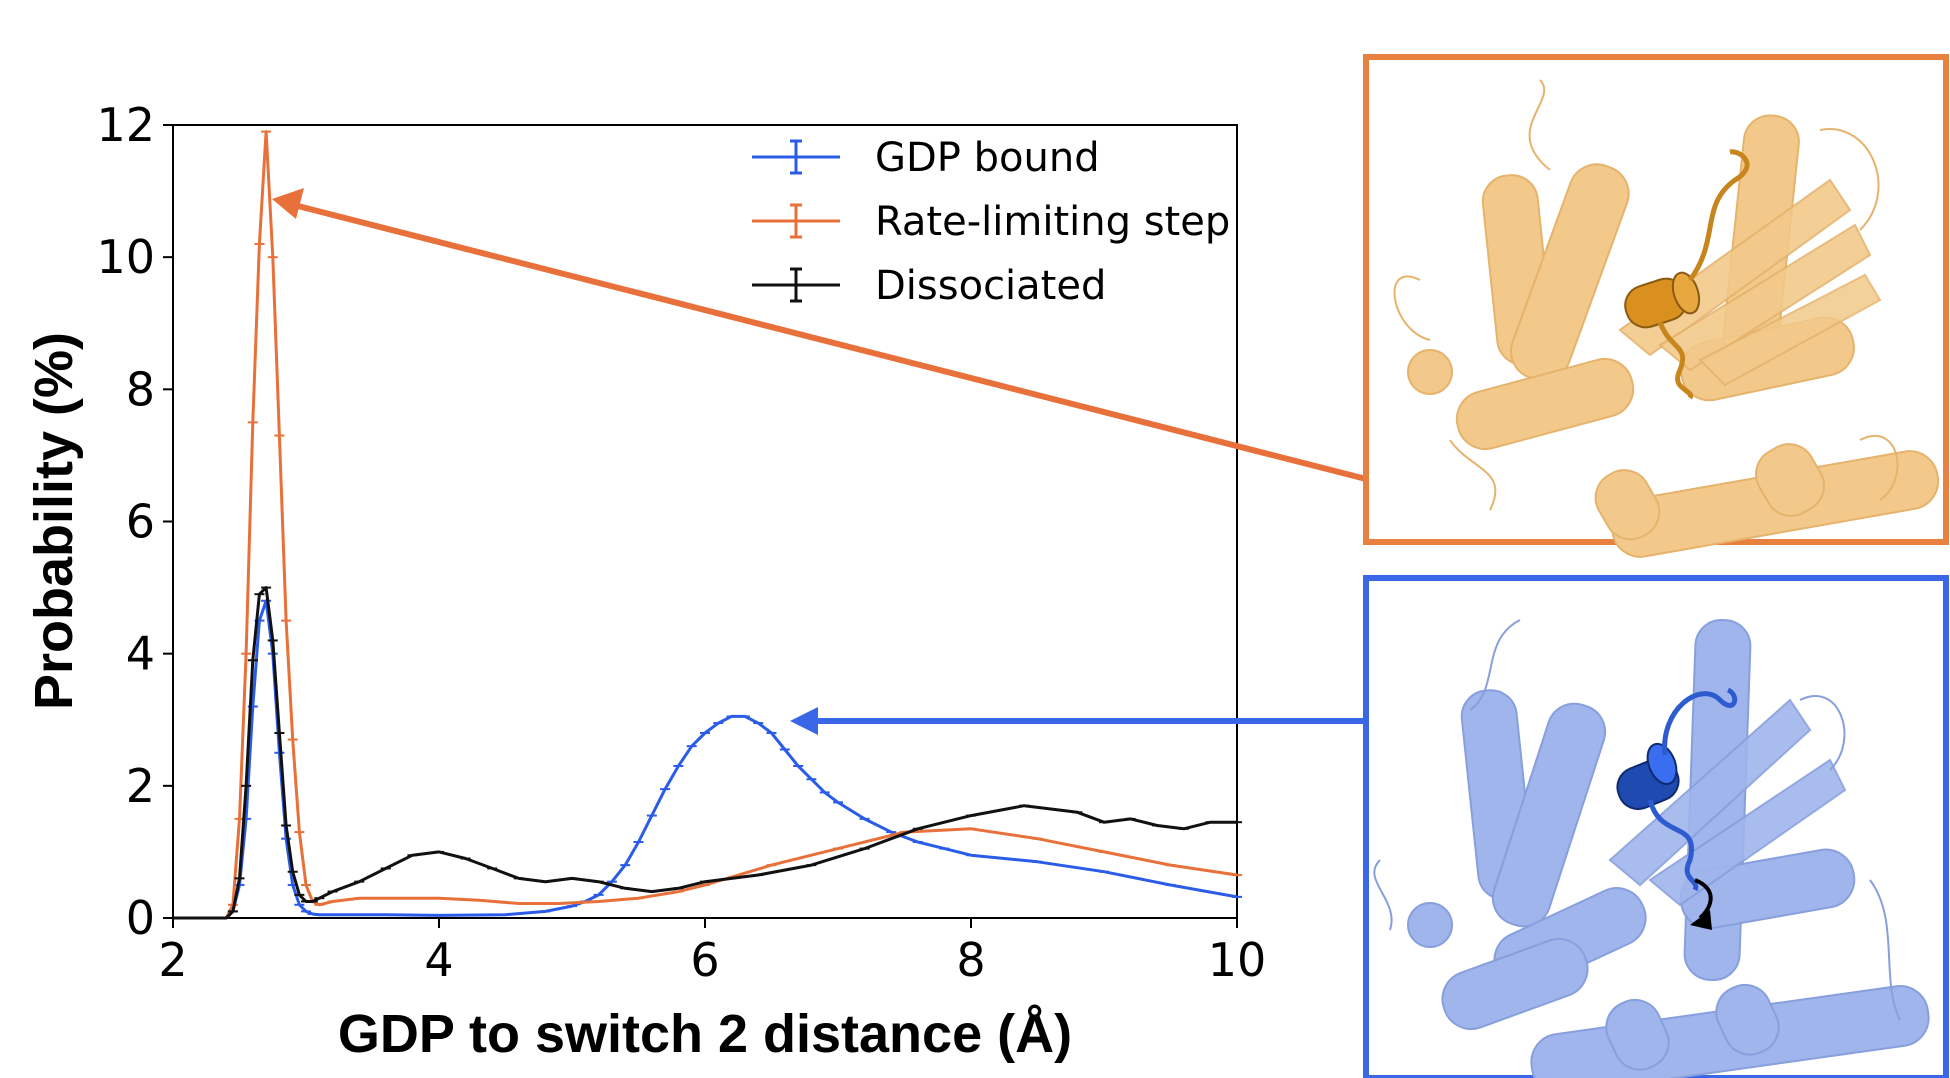 The height and width of the screenshot is (1078, 1950). I want to click on legend-label-gdp-bound: GDP bound, so click(987, 158).